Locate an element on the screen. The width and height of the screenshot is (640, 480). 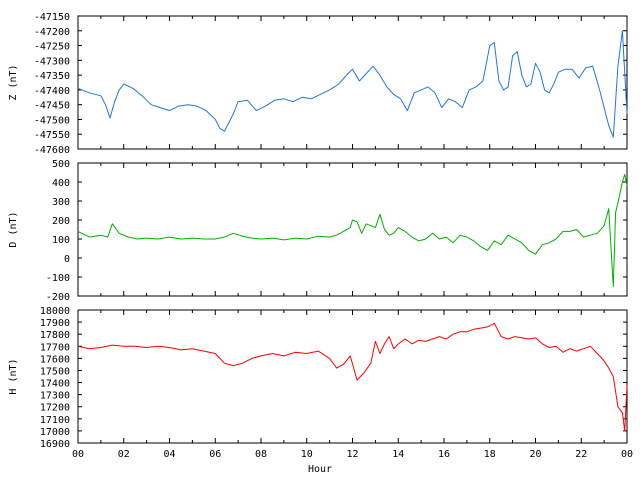
panel-h-ytick-label: 17000 is located at coordinates (55, 432).